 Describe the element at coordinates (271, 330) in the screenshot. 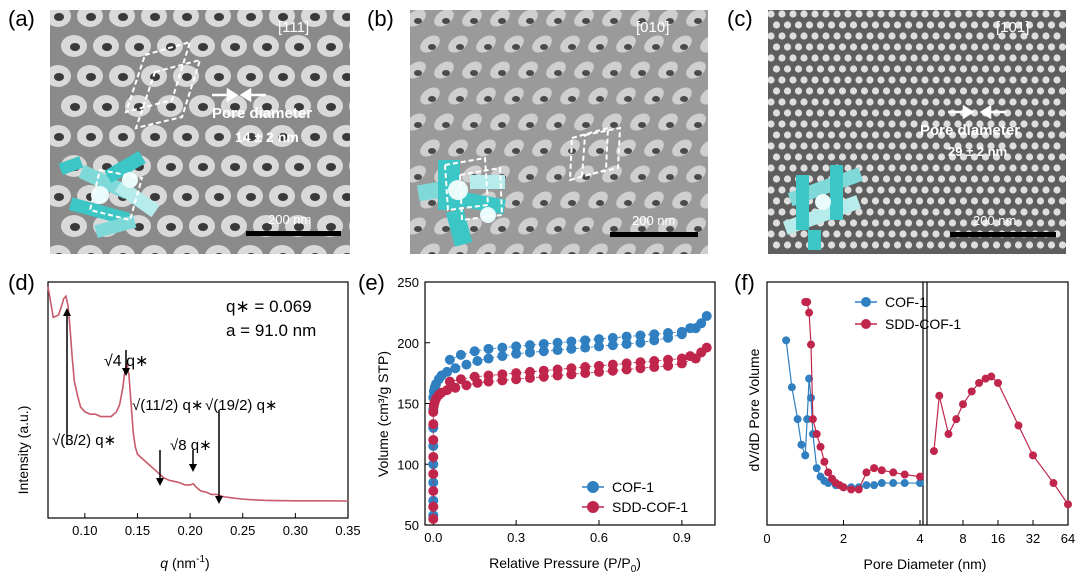

I see `annotation-lattice: a = 91.0 nm` at that location.